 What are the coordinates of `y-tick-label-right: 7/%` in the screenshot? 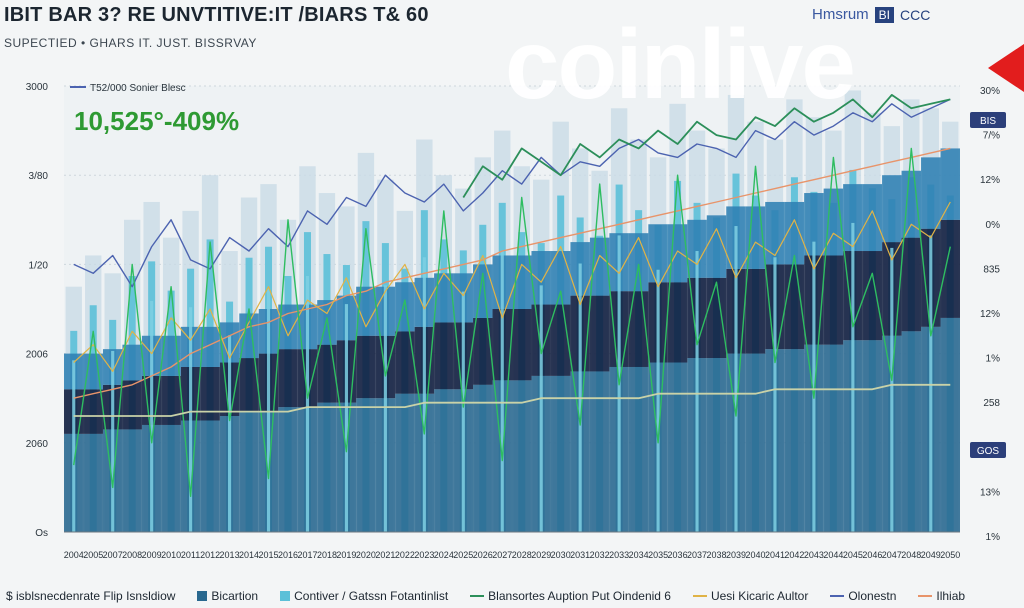 It's located at (991, 136).